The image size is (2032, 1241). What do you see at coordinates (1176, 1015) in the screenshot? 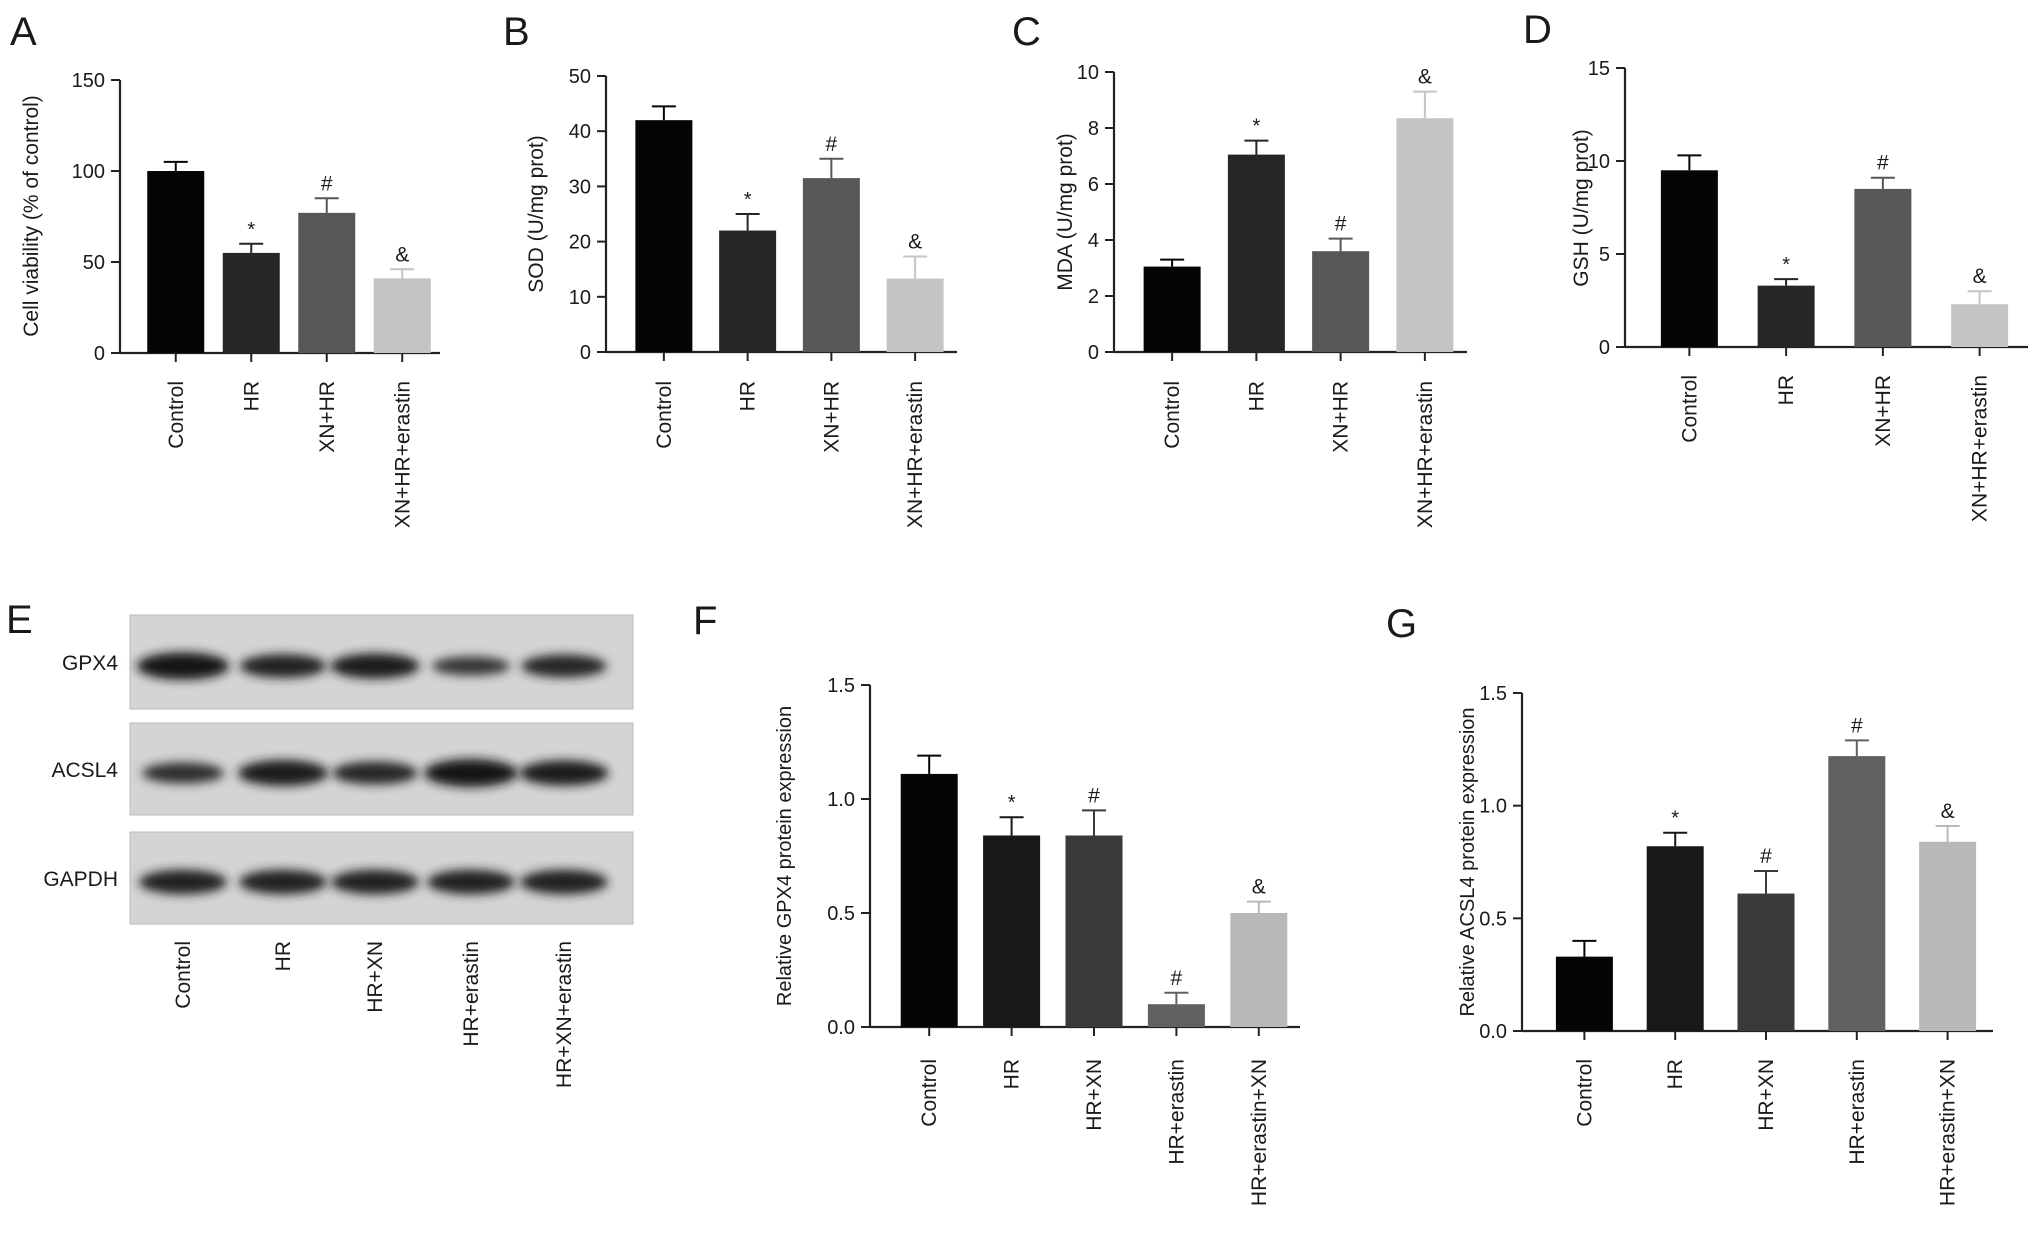
I see `bar-hr-erastin` at bounding box center [1176, 1015].